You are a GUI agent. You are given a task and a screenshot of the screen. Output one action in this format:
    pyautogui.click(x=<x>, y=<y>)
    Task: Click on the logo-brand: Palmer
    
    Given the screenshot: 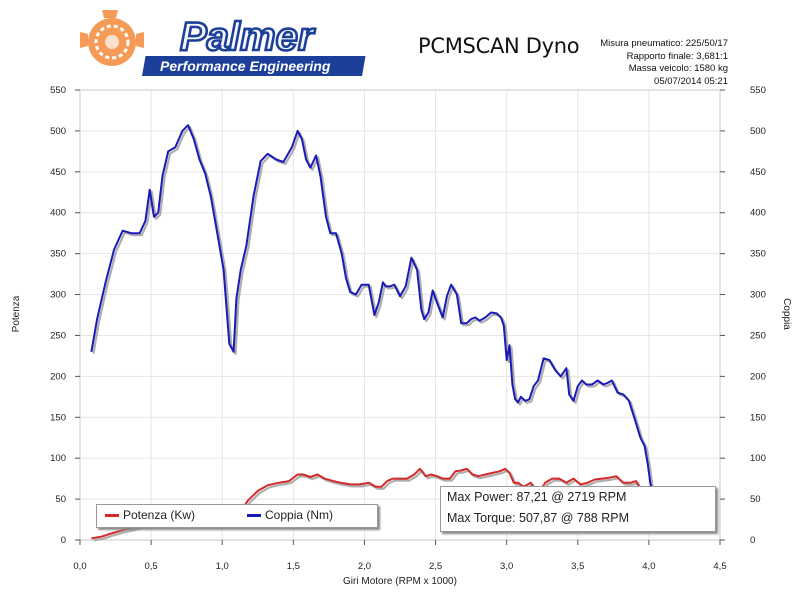 What is the action you would take?
    pyautogui.click(x=248, y=37)
    